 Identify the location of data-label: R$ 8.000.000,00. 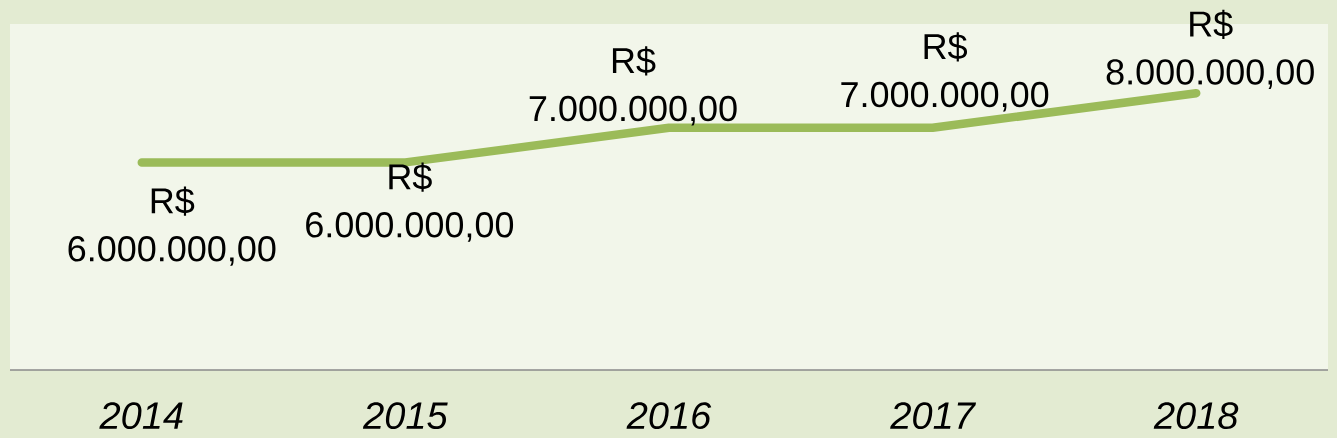
(1210, 49).